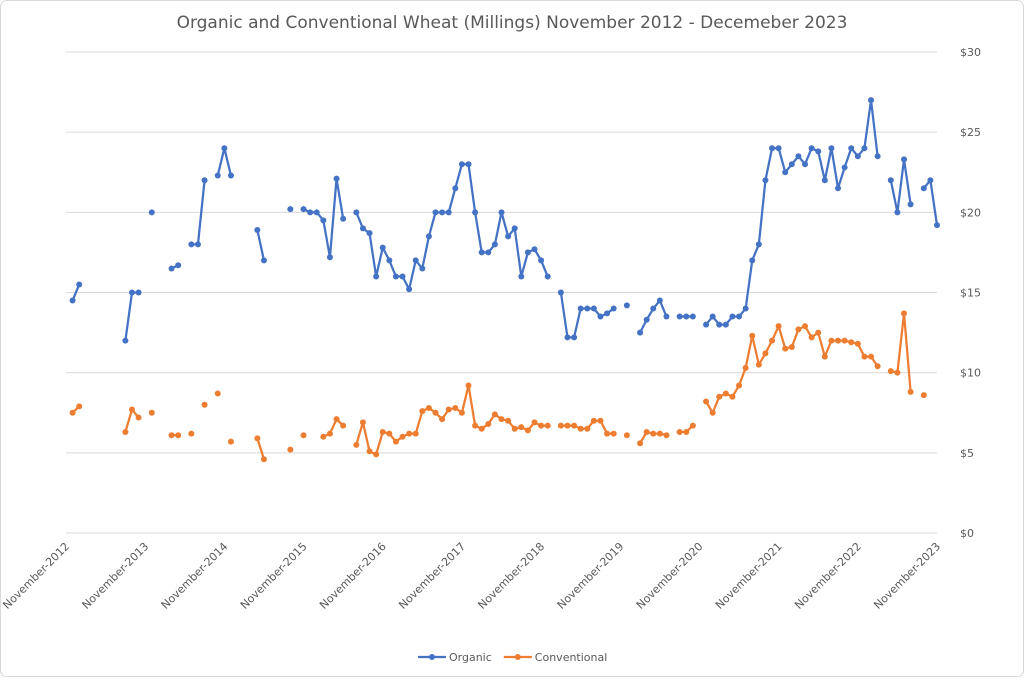  What do you see at coordinates (970, 132) in the screenshot?
I see `y-tick-label: $25` at bounding box center [970, 132].